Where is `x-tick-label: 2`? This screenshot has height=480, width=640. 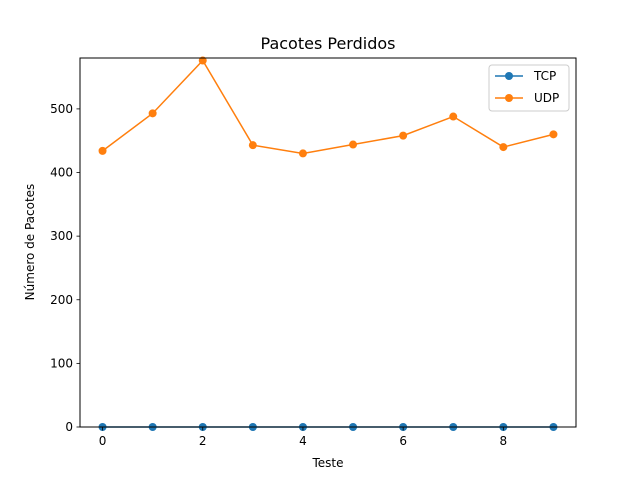
x-tick-label: 2 is located at coordinates (203, 441).